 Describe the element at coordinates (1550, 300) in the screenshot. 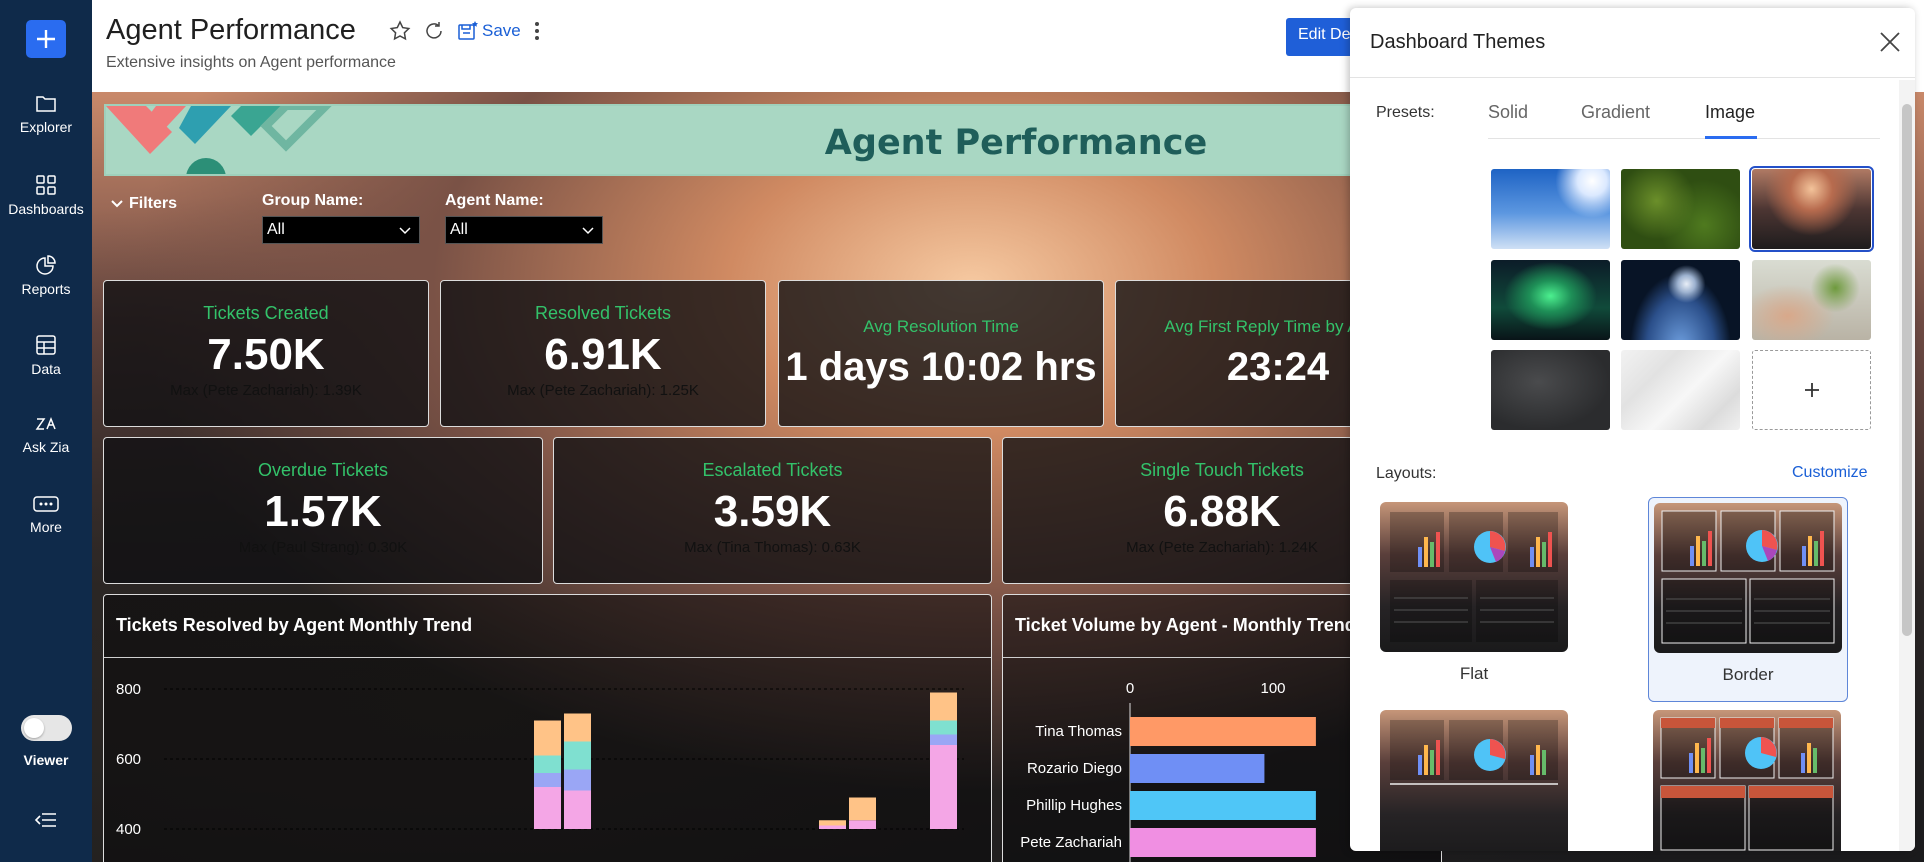

I see `theme-thumb-aurora` at that location.